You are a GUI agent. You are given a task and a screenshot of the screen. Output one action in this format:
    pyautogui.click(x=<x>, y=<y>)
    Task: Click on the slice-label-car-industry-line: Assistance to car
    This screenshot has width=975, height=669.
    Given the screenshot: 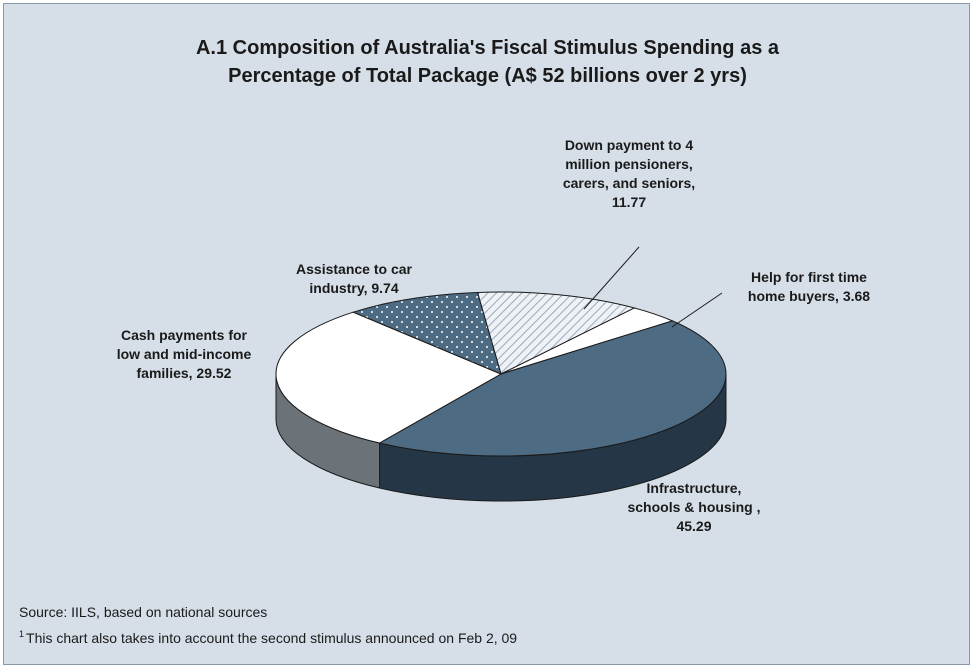 What is the action you would take?
    pyautogui.click(x=354, y=269)
    